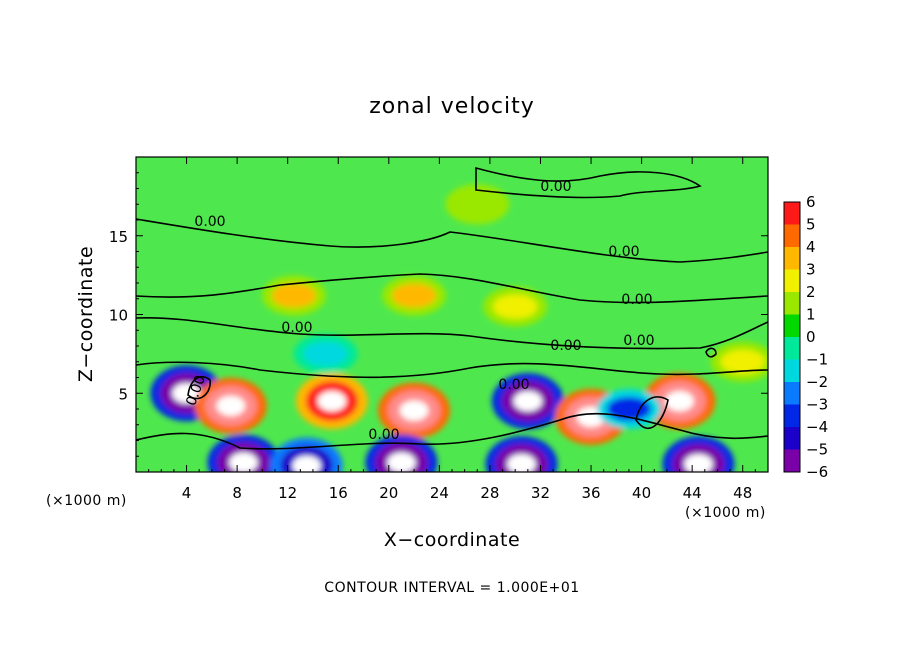 Image resolution: width=904 pixels, height=654 pixels. Describe the element at coordinates (118, 237) in the screenshot. I see `y-tick-label: 15` at that location.